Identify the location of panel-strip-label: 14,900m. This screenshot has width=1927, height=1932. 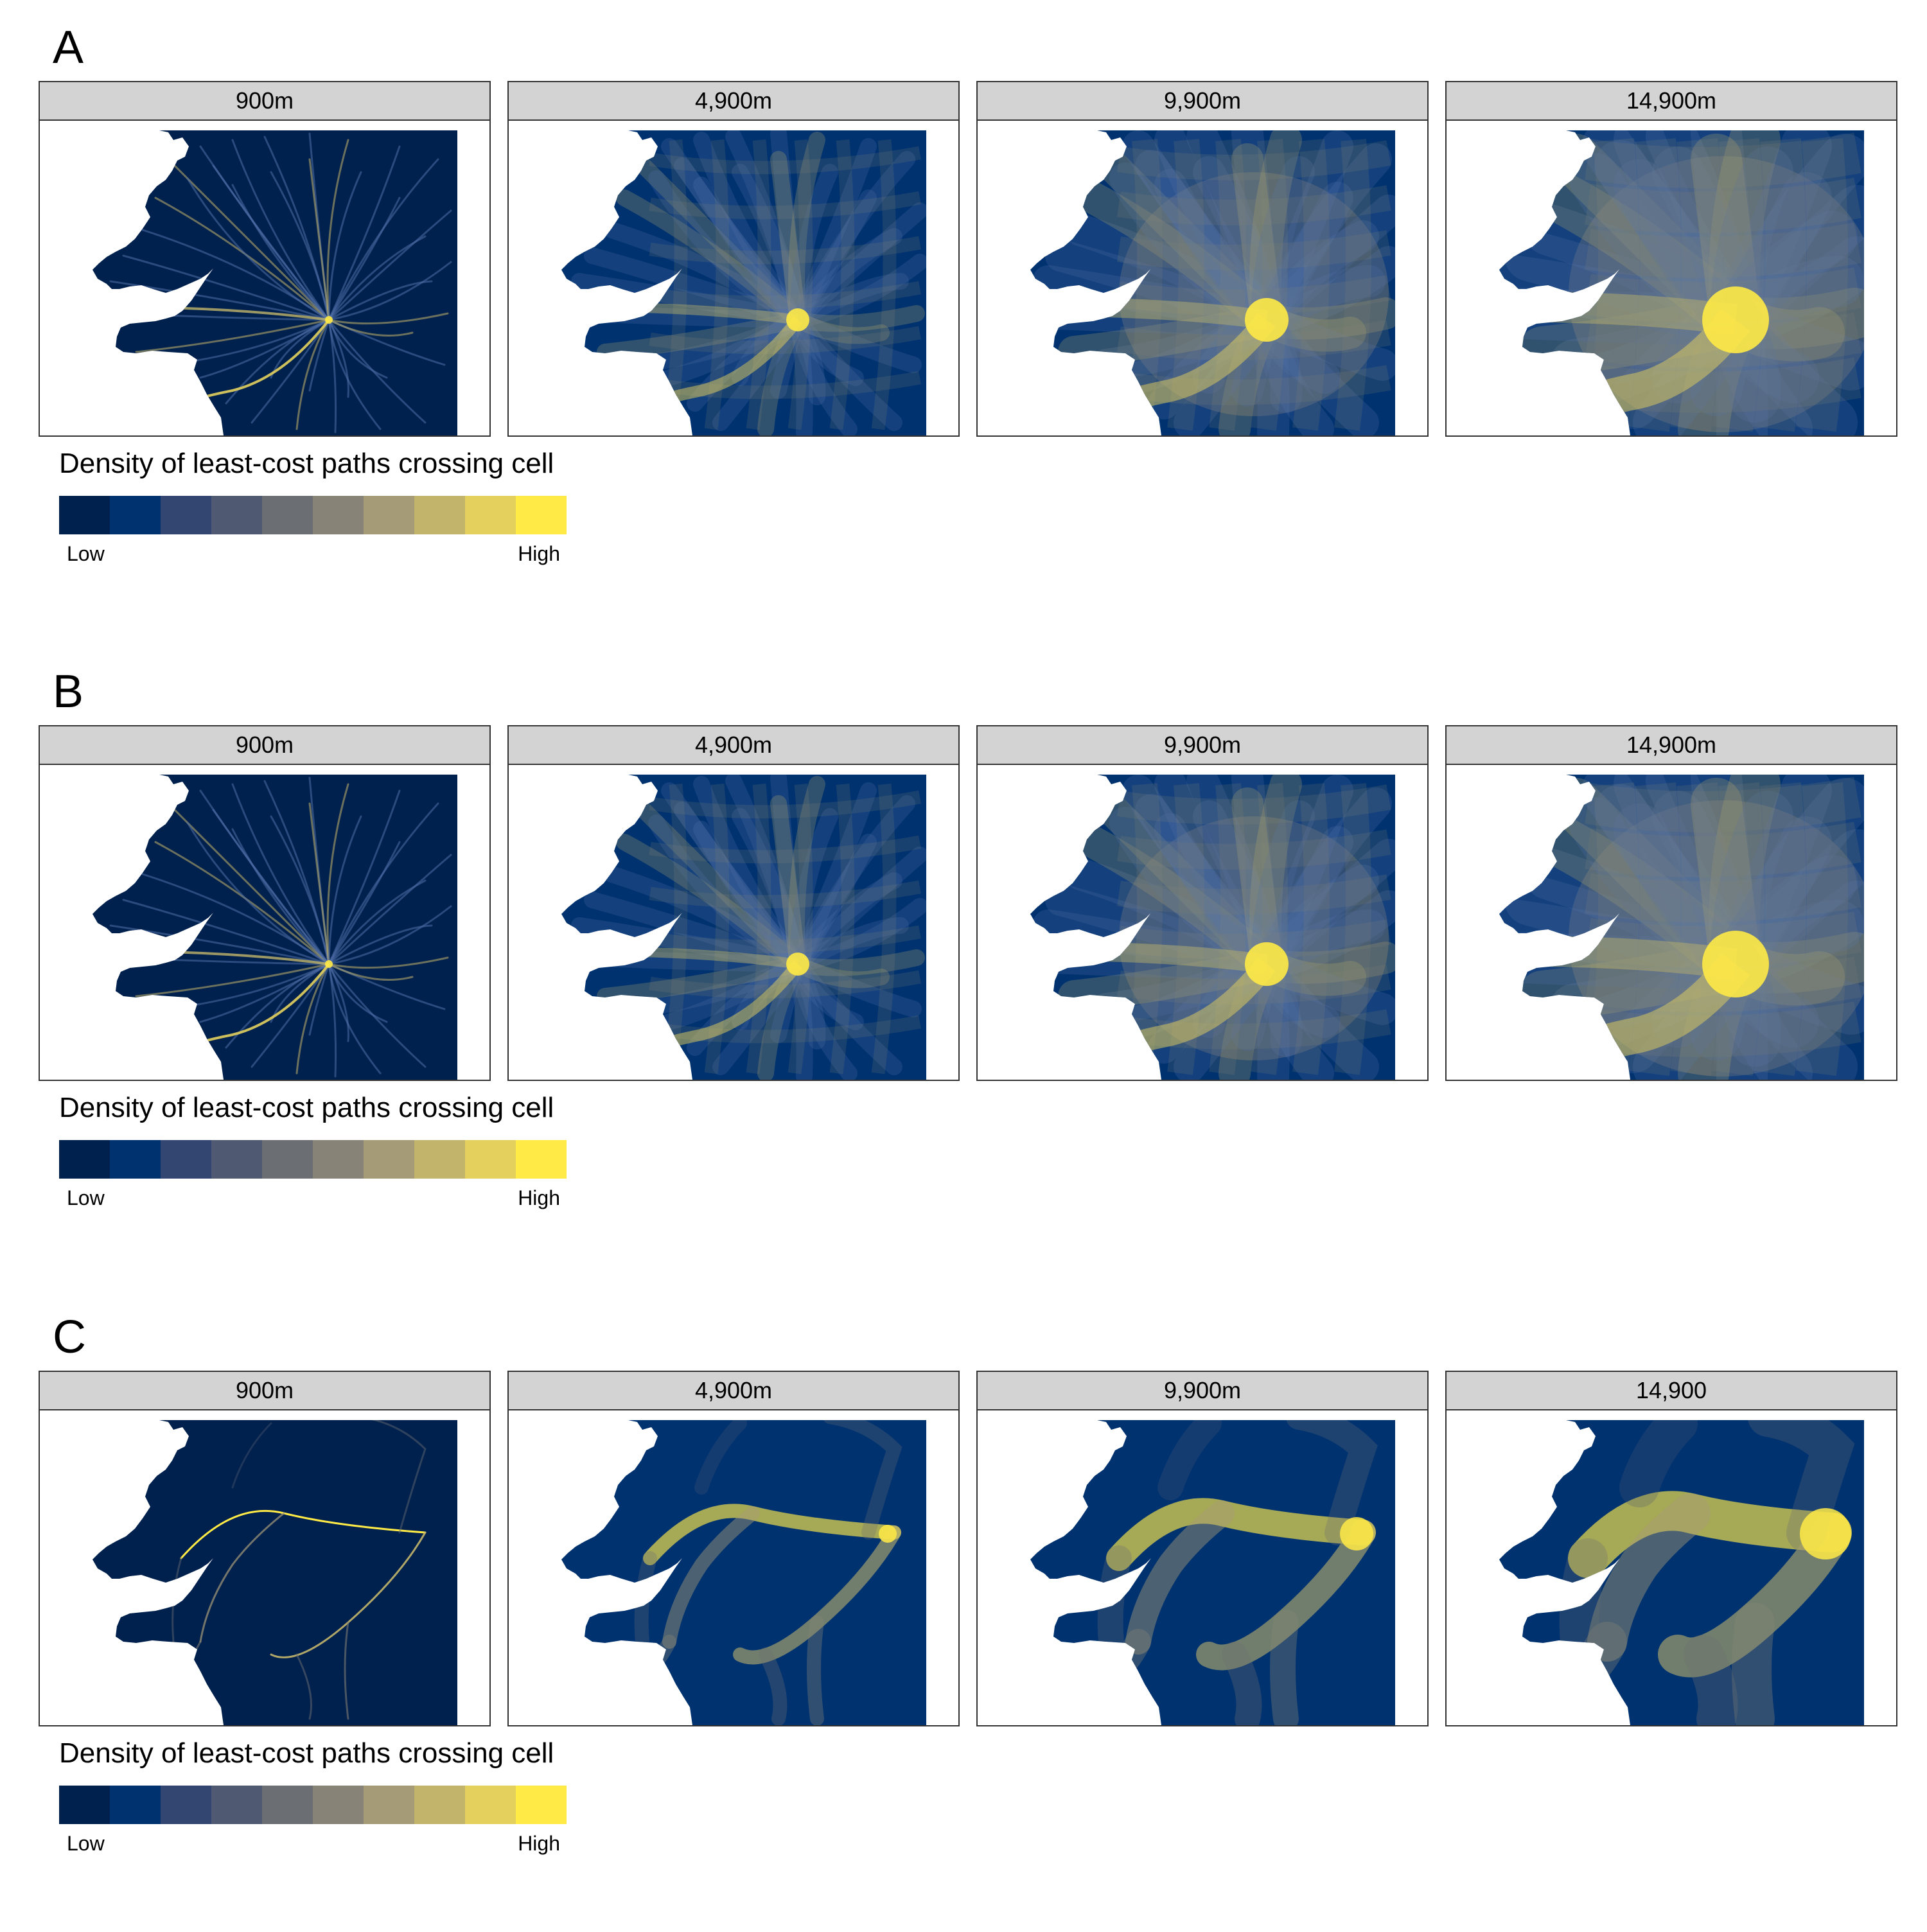
(1671, 101).